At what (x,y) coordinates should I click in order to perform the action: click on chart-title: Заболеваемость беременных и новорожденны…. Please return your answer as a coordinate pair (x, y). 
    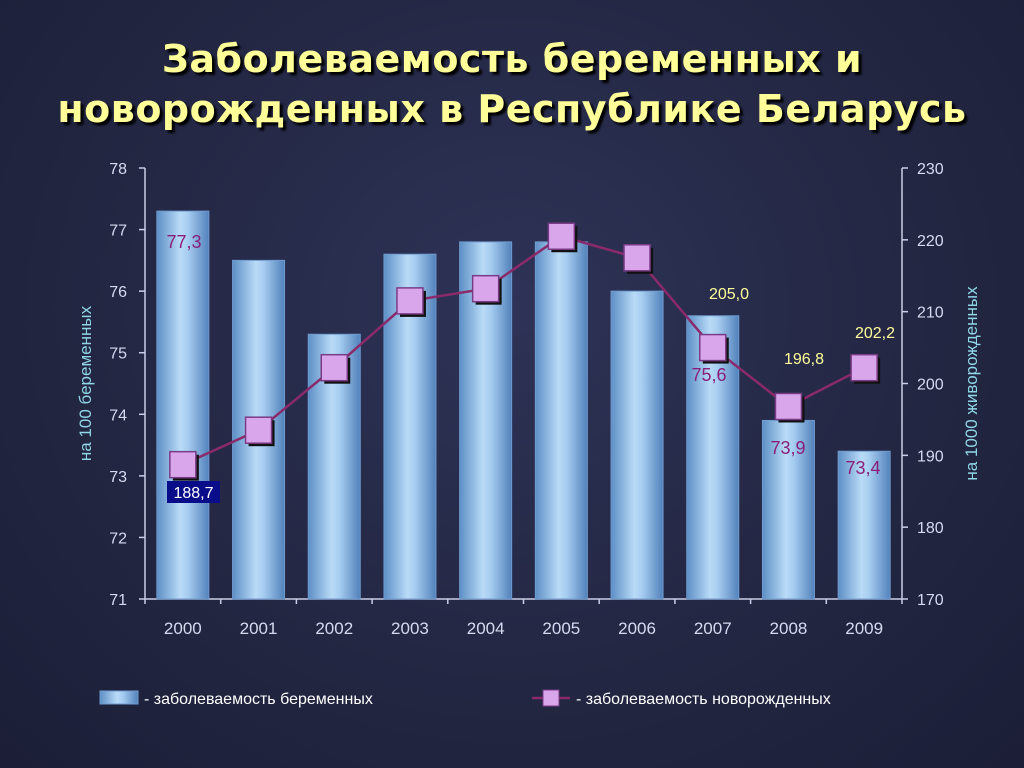
    Looking at the image, I should click on (512, 84).